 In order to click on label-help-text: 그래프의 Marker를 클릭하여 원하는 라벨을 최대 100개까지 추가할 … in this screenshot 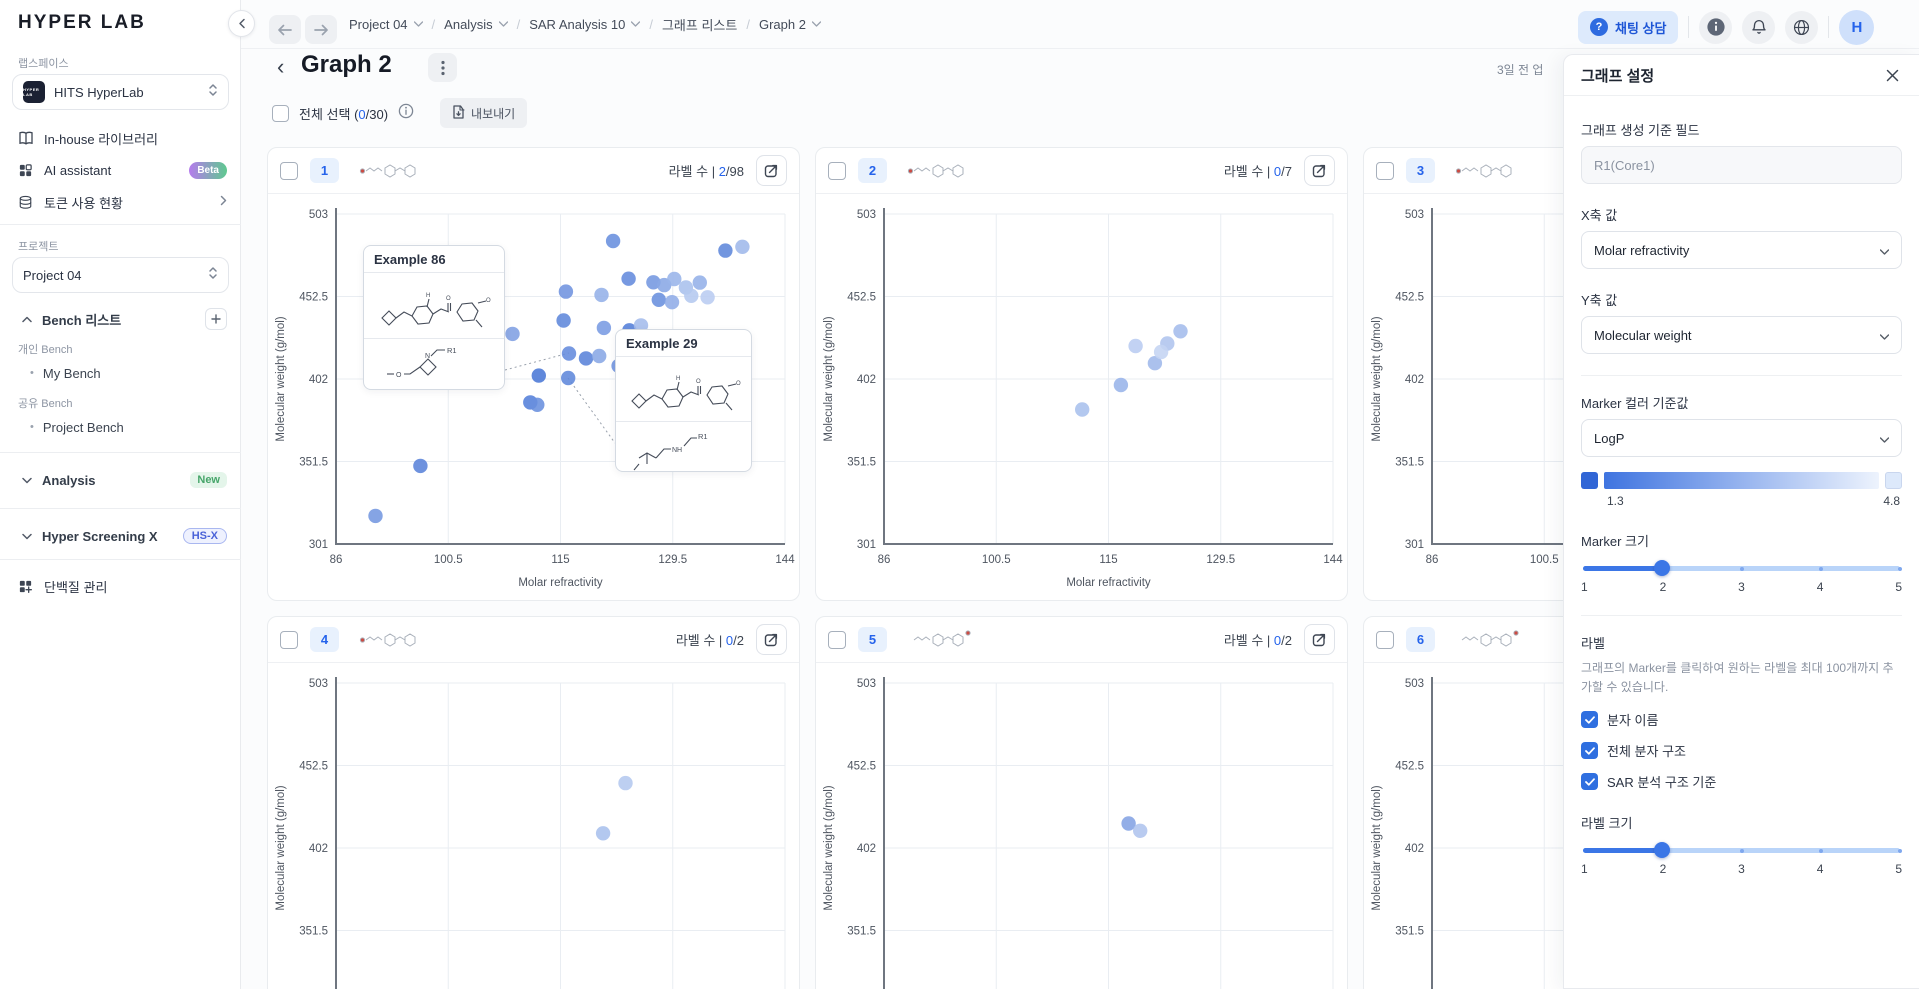, I will do `click(1737, 677)`.